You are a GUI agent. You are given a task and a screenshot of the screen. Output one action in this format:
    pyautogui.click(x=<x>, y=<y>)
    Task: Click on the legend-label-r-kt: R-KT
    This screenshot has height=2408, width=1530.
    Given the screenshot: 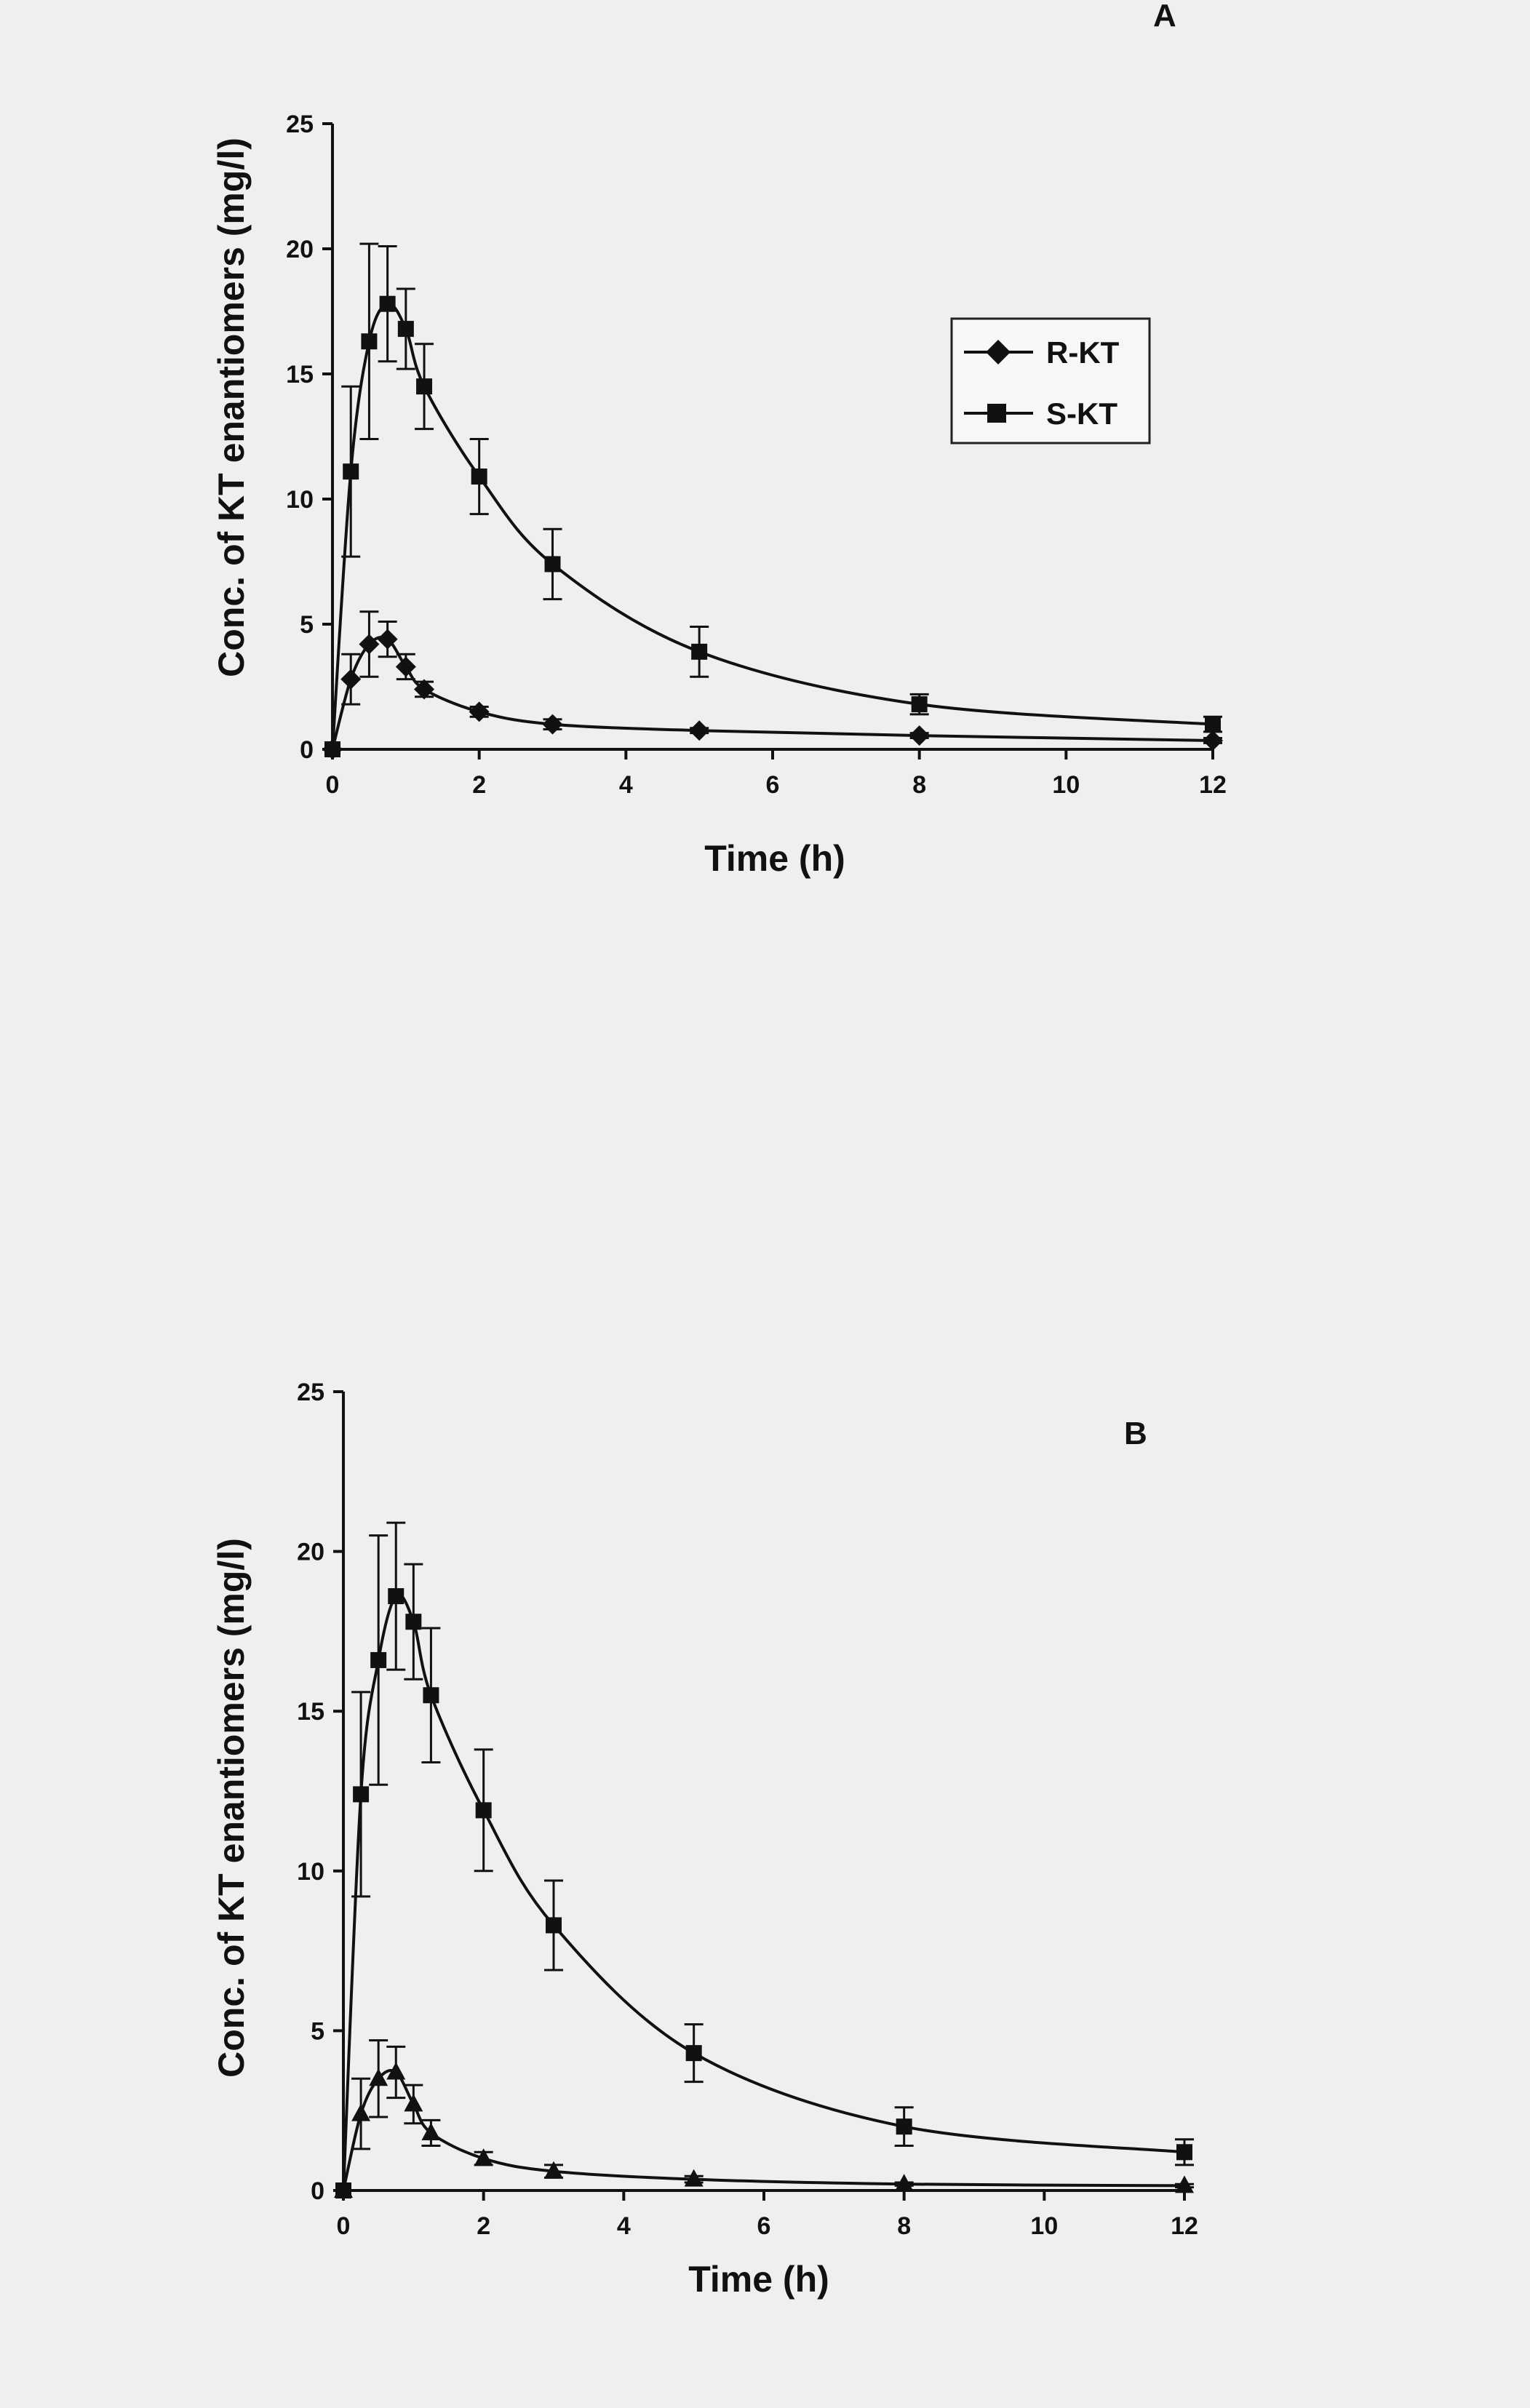 What is the action you would take?
    pyautogui.click(x=1083, y=352)
    